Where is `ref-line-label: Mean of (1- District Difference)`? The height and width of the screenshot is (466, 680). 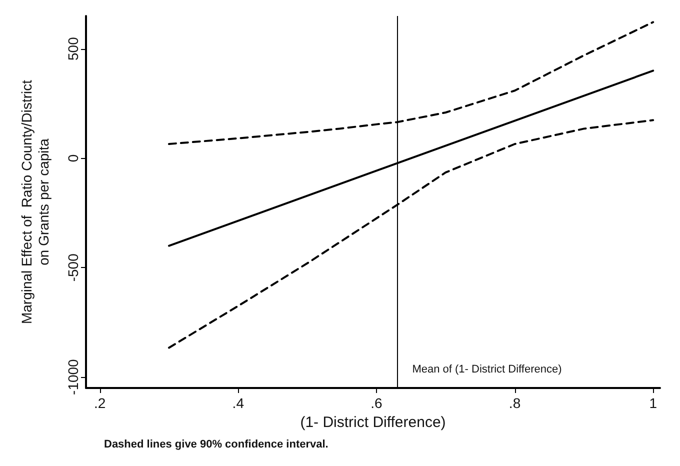 ref-line-label: Mean of (1- District Difference) is located at coordinates (487, 370).